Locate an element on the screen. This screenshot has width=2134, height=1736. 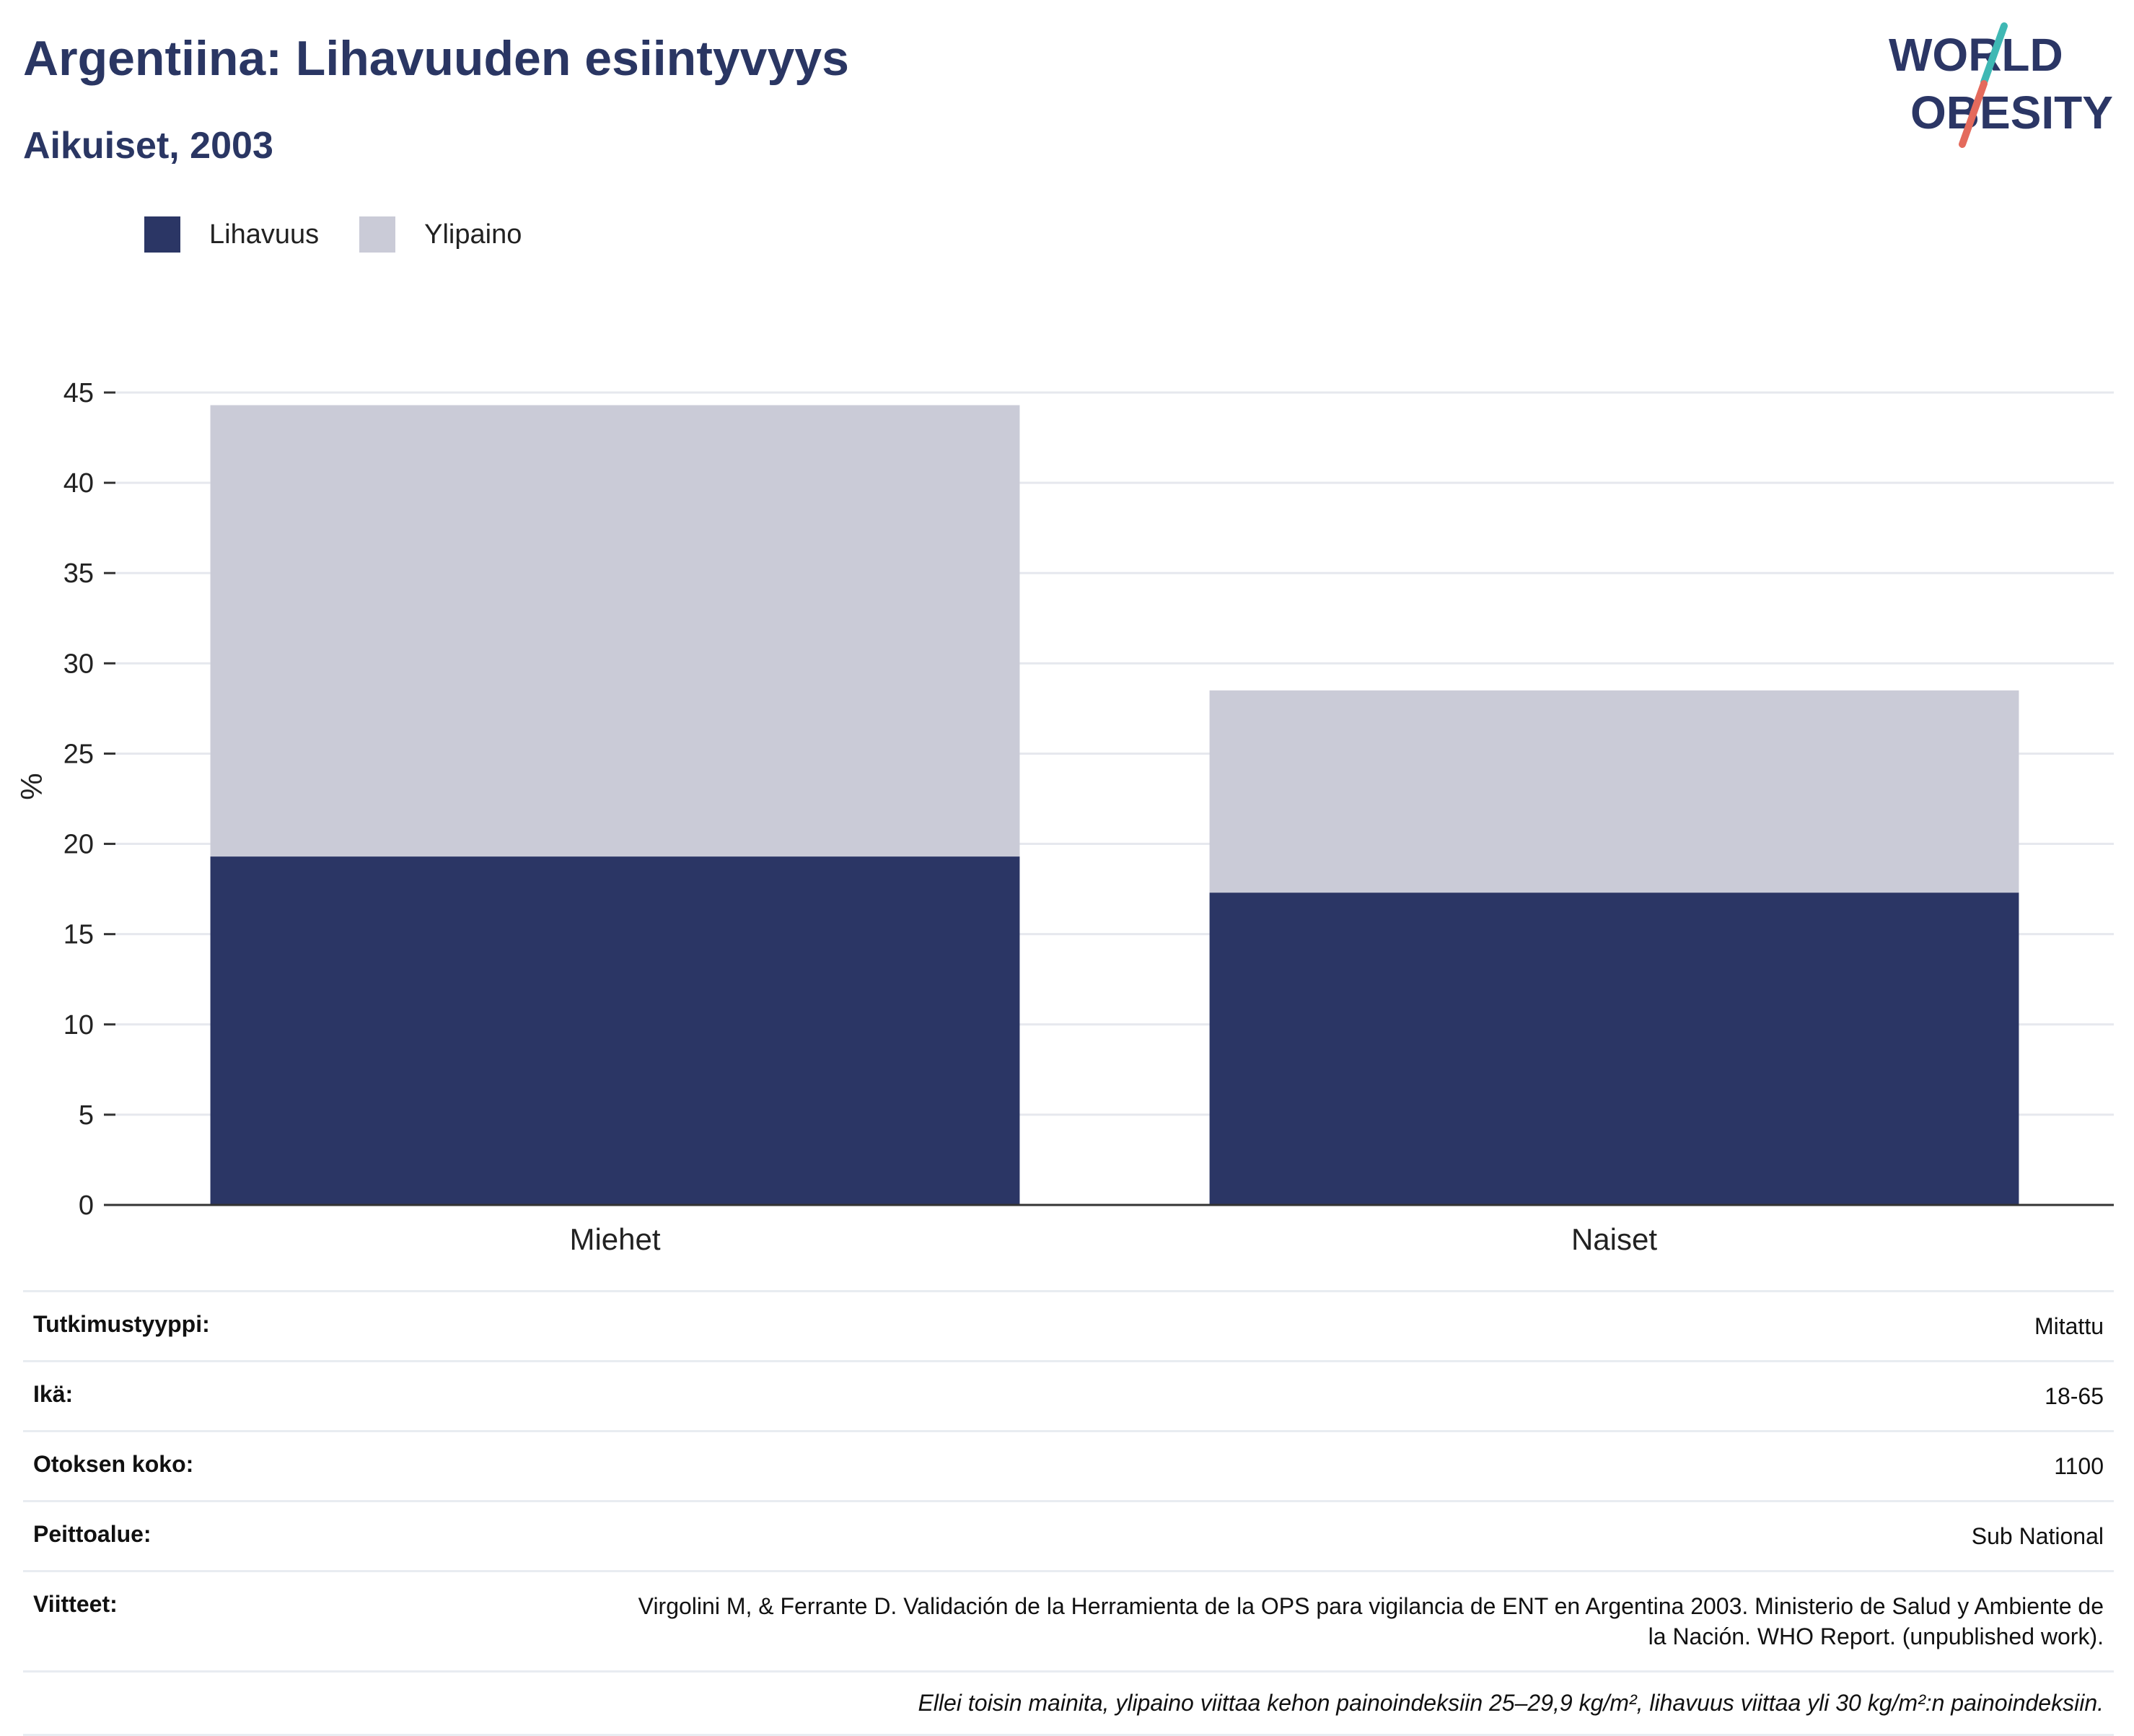
info-row-sample-size: Otoksen koko: 1100 is located at coordinates (1068, 1467).